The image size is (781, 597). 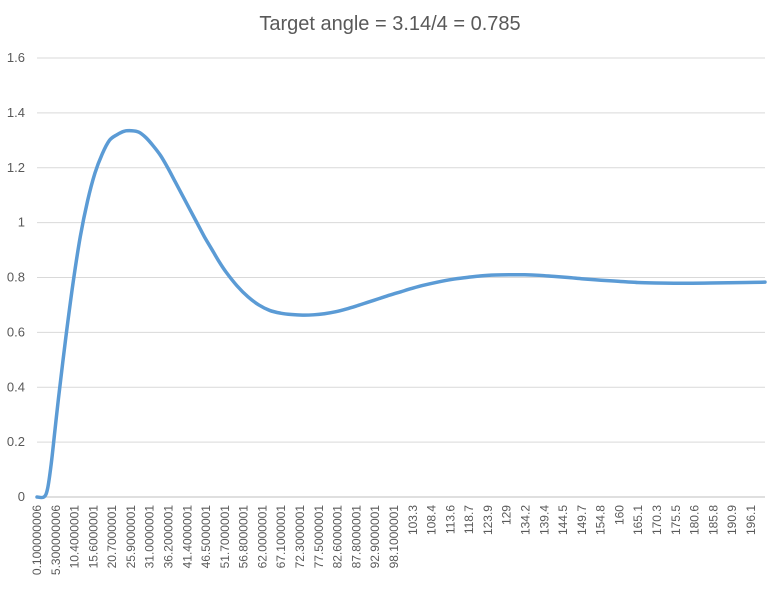 I want to click on x-tick-label: 103.3, so click(x=413, y=520).